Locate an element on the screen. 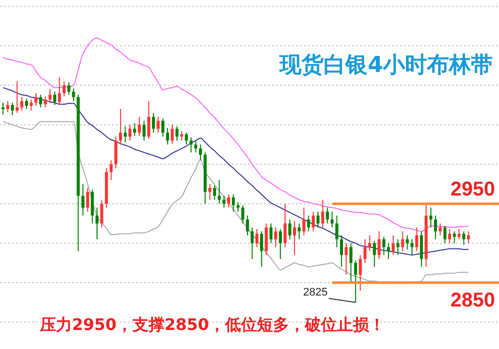 The width and height of the screenshot is (499, 349). ref-line-label: 2950 is located at coordinates (472, 189).